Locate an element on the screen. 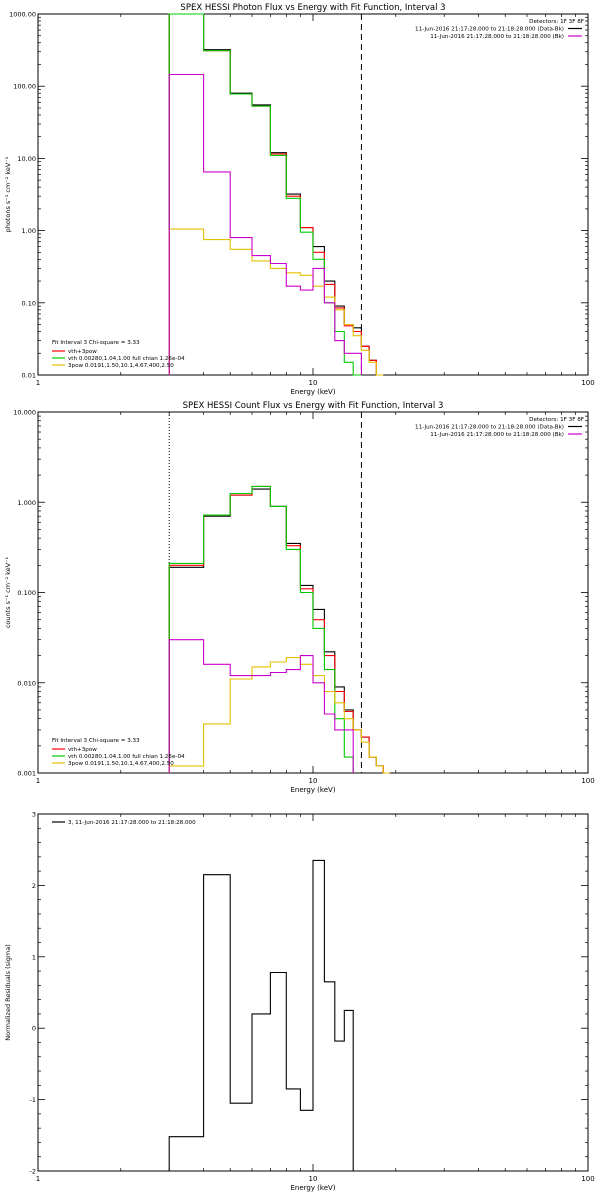 This screenshot has width=600, height=1200. y-tick-label: 0.100 is located at coordinates (26, 593).